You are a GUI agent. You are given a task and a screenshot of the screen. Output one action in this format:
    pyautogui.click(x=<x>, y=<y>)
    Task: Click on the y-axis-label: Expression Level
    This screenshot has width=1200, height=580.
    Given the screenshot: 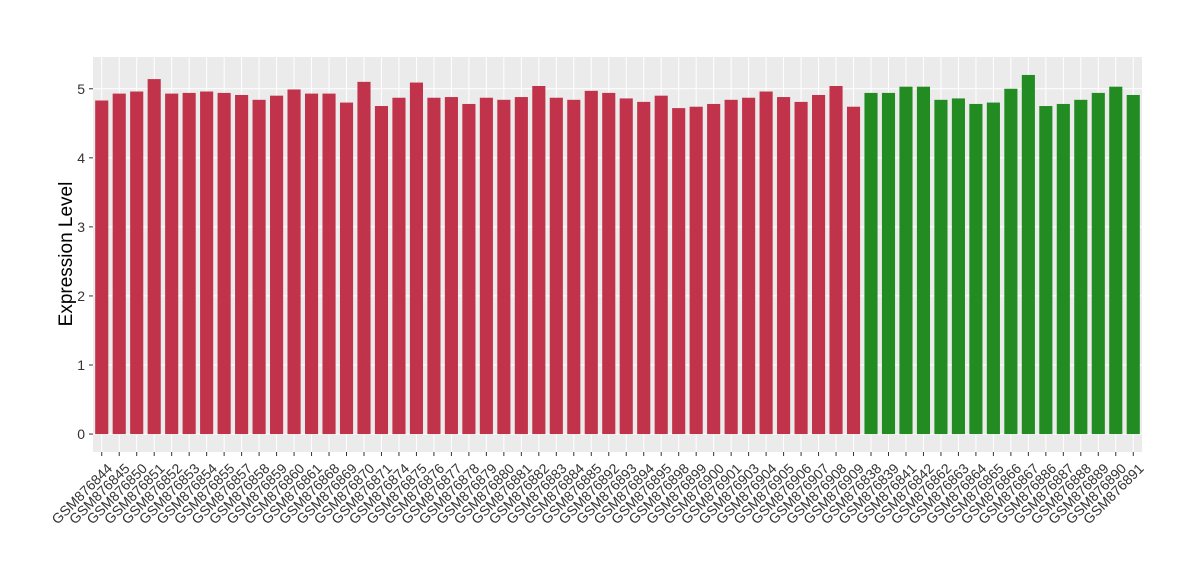 What is the action you would take?
    pyautogui.click(x=66, y=254)
    